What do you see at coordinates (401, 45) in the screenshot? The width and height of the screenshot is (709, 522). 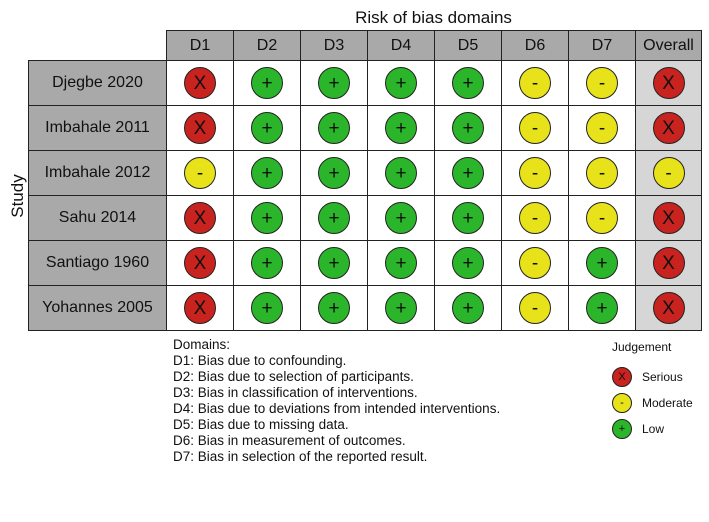 I see `column-header-d4: D4` at bounding box center [401, 45].